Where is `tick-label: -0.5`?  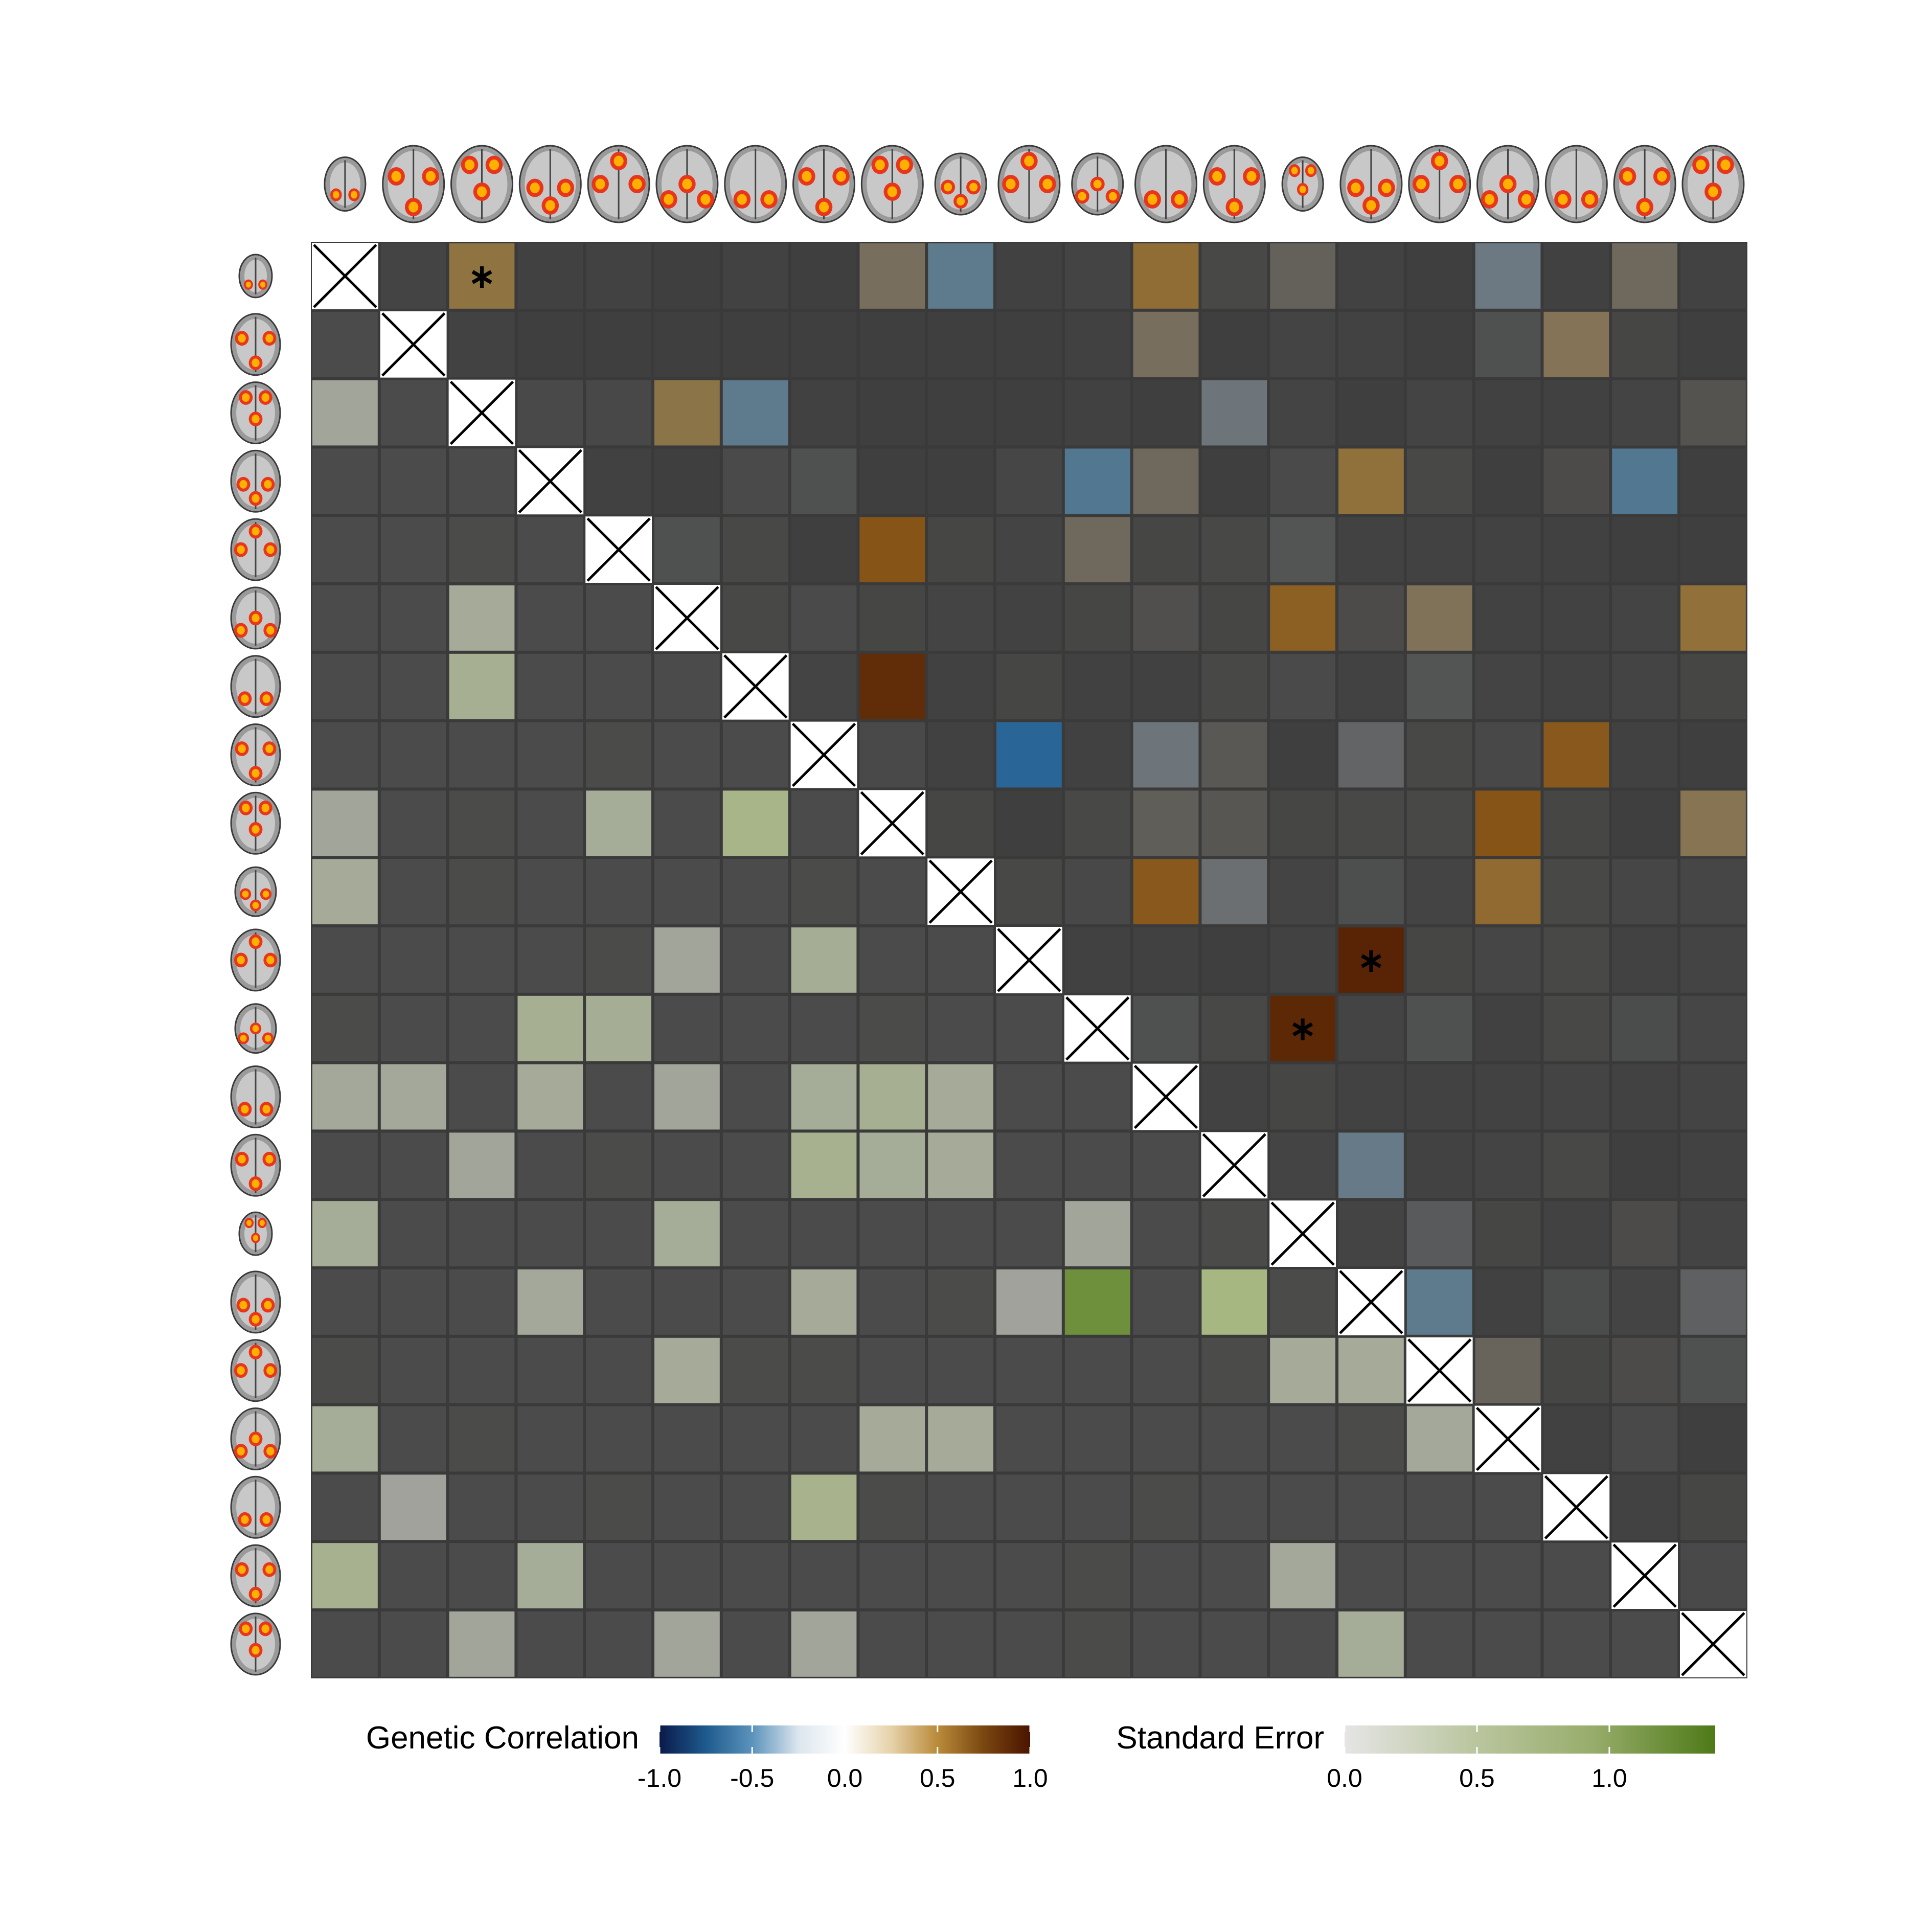
tick-label: -0.5 is located at coordinates (752, 1778).